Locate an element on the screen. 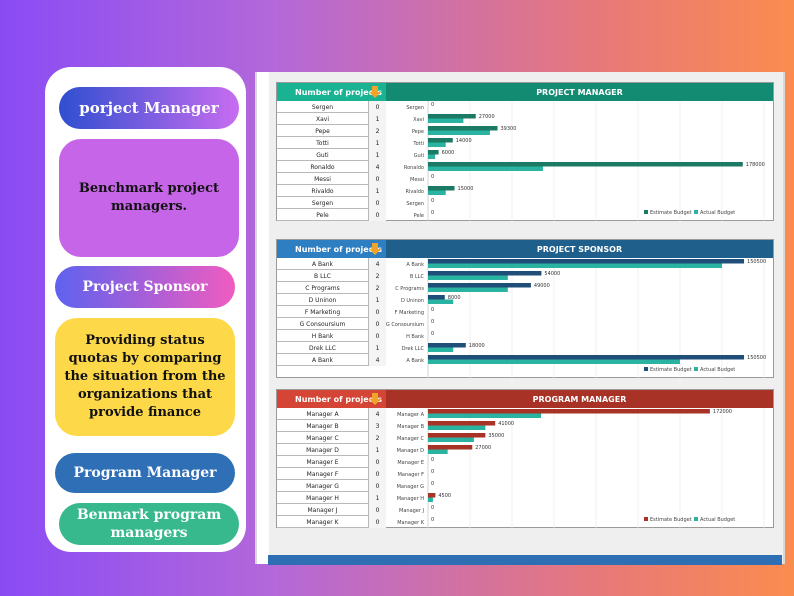 This screenshot has height=596, width=794. count-header: Number of projects is located at coordinates (331, 249).